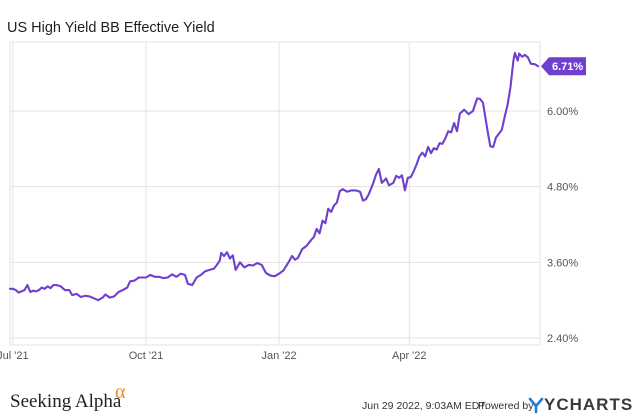 This screenshot has width=635, height=417. What do you see at coordinates (425, 406) in the screenshot?
I see `footer-timestamp: Jun 29 2022, 9:03AM EDT.` at bounding box center [425, 406].